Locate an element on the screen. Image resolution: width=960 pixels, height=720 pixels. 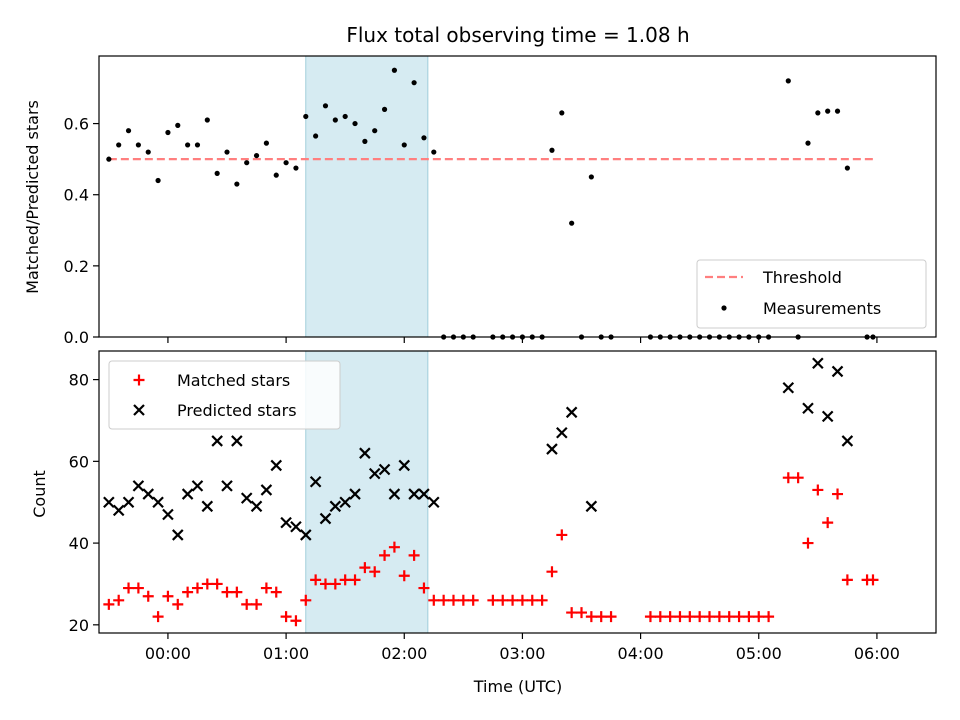
top-y-tick-label: 0.4 is located at coordinates (76, 195).